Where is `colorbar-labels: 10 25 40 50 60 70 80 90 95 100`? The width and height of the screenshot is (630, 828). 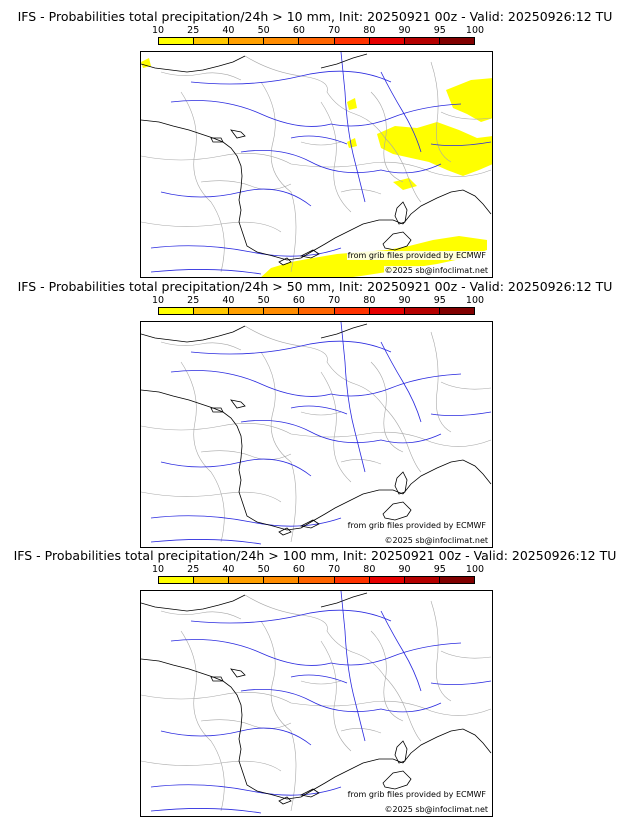
colorbar-labels: 10 25 40 50 60 70 80 90 95 100 is located at coordinates (318, 569).